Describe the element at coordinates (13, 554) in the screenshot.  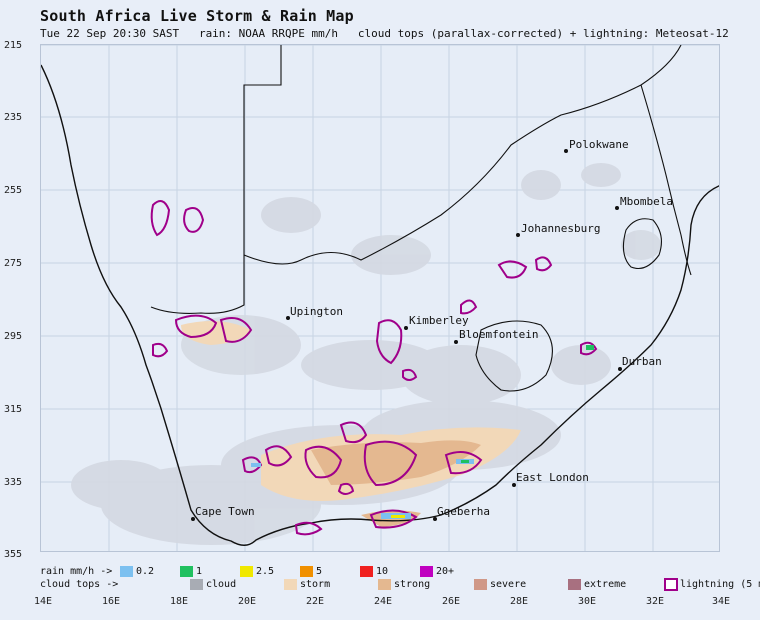
I see `lat-label: 355` at that location.